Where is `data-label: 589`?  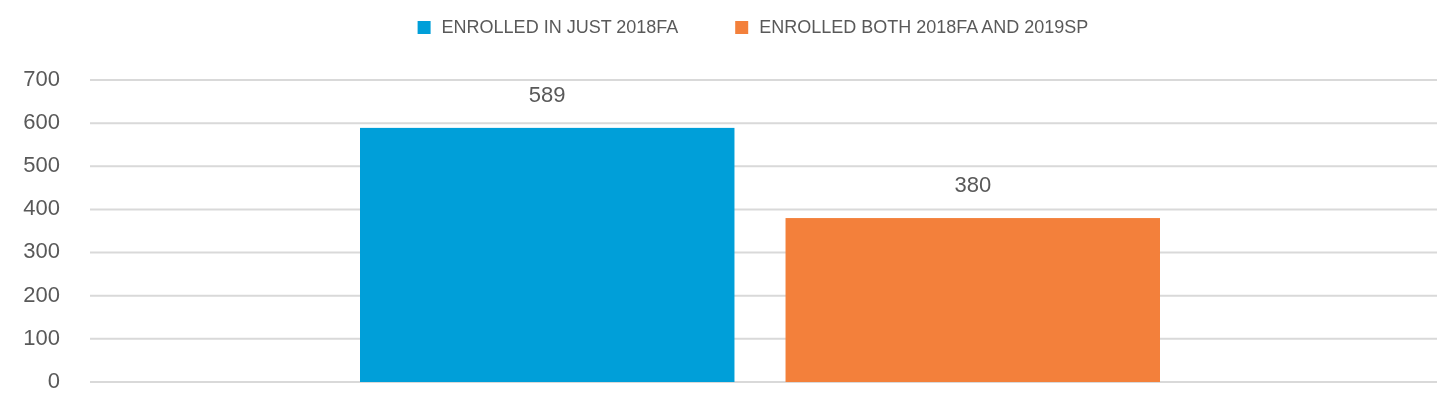 data-label: 589 is located at coordinates (547, 94).